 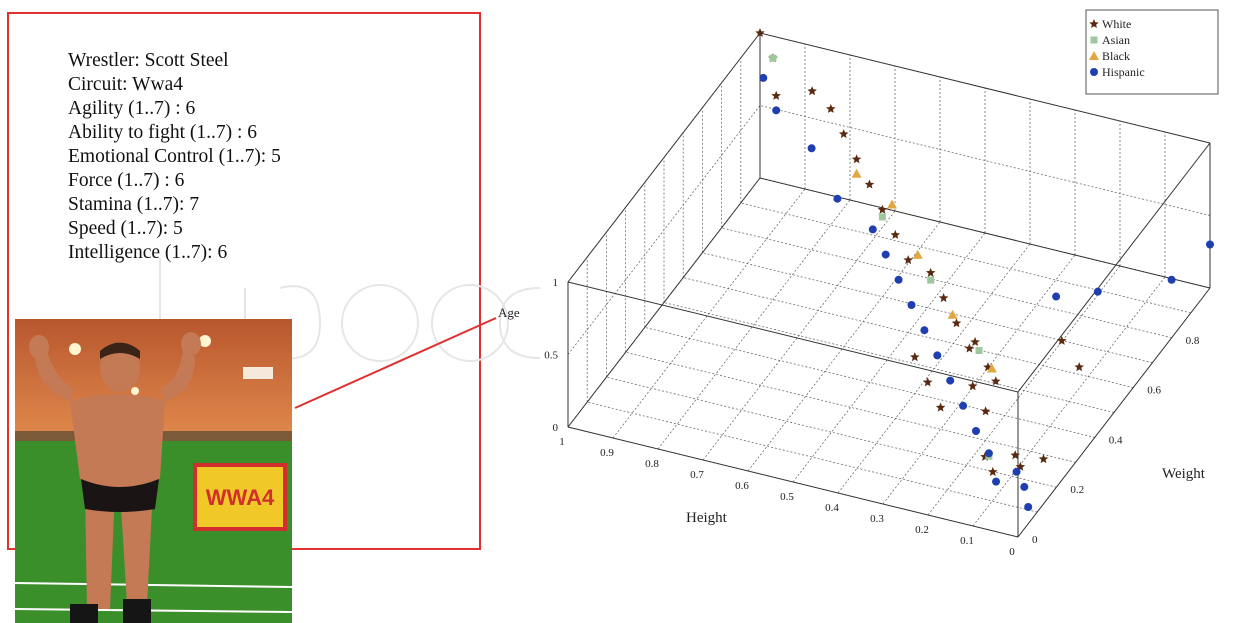 I want to click on x-tick-label: 1, so click(x=562, y=442).